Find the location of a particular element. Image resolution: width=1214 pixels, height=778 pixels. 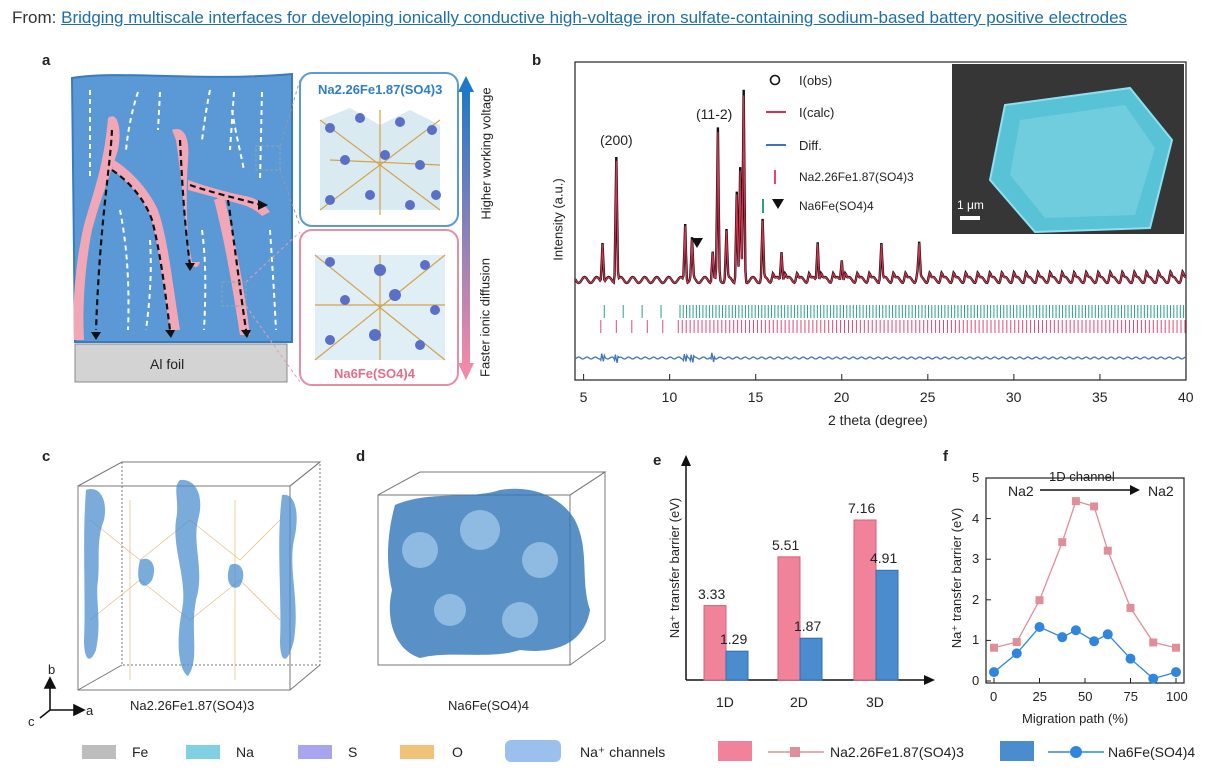

bar-value-label: 5.51 is located at coordinates (786, 544).